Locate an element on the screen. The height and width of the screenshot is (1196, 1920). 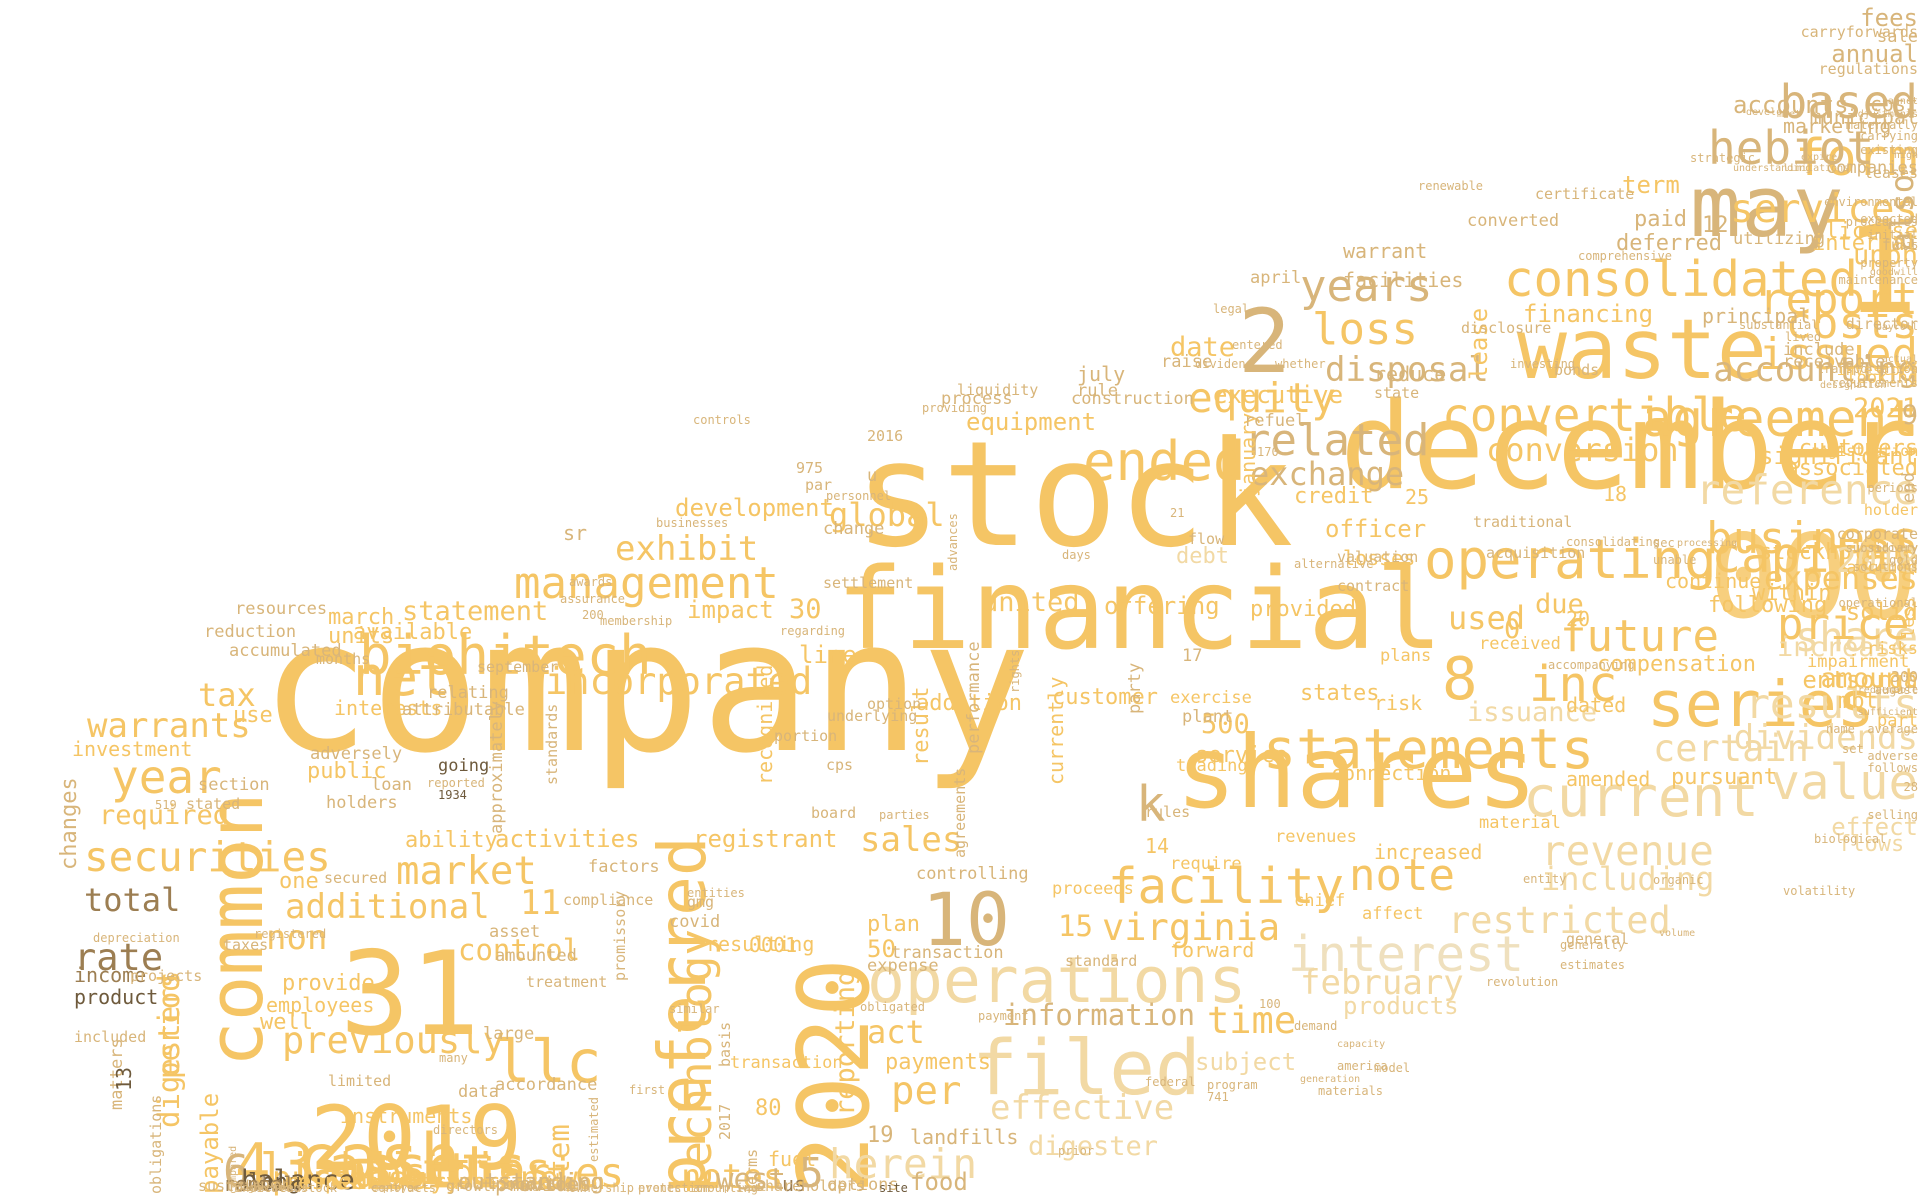
word-factors: factors is located at coordinates (624, 867).